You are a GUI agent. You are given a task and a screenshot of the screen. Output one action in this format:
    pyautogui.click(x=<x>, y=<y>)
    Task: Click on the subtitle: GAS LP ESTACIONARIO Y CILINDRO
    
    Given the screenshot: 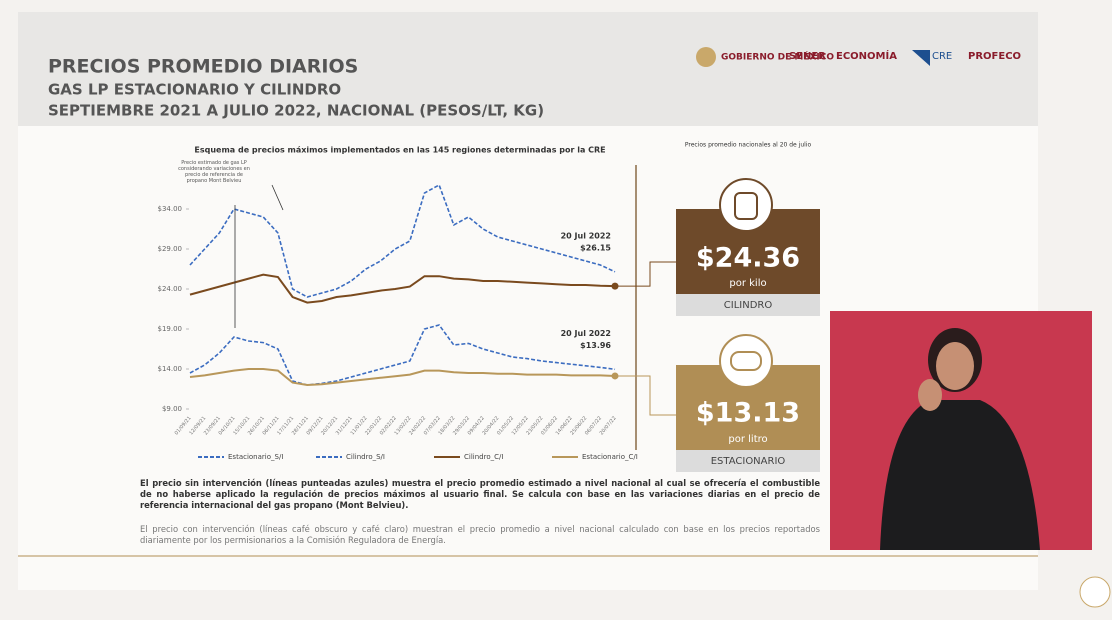 What is the action you would take?
    pyautogui.click(x=194, y=90)
    